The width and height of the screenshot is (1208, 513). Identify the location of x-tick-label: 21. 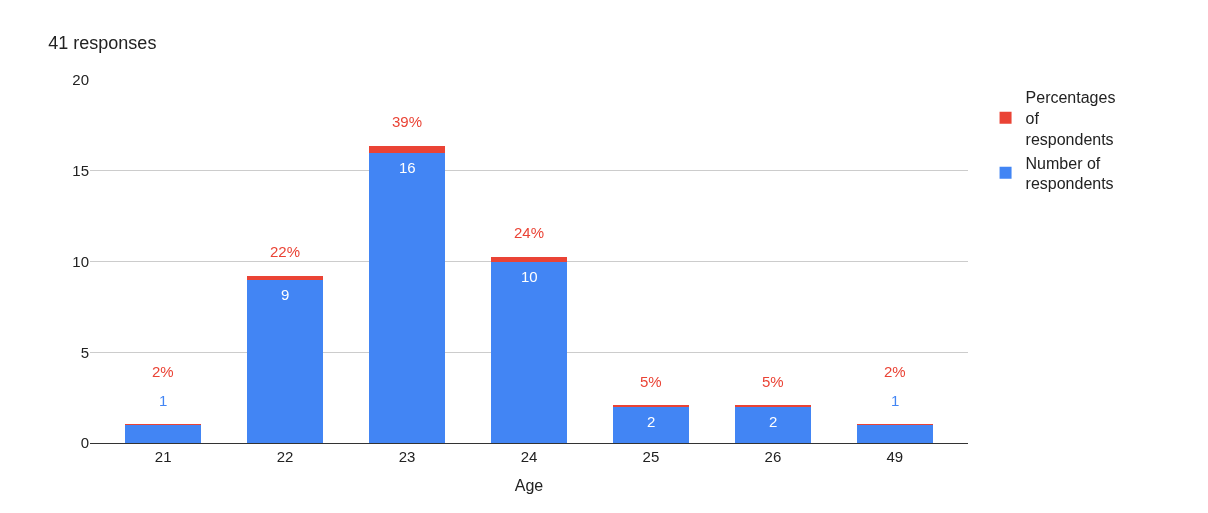
(163, 456).